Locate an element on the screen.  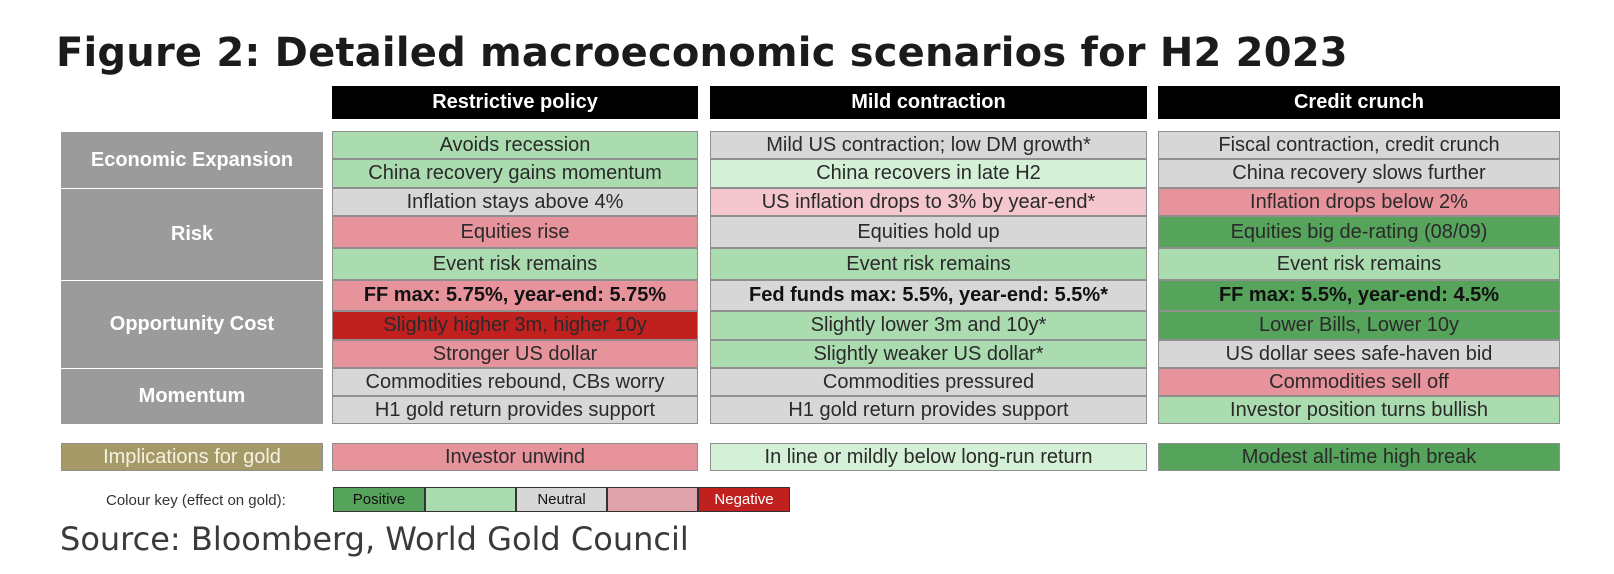
scenario-cell: FF max: 5.75%, year-end: 5.75% is located at coordinates (515, 295).